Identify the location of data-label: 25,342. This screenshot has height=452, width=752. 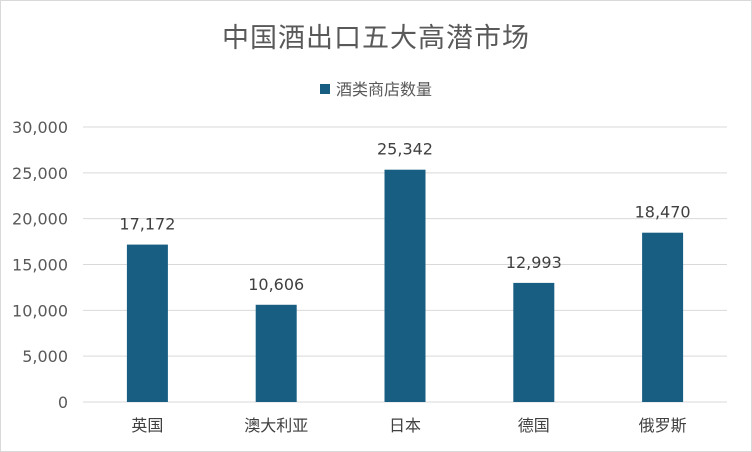
(405, 149).